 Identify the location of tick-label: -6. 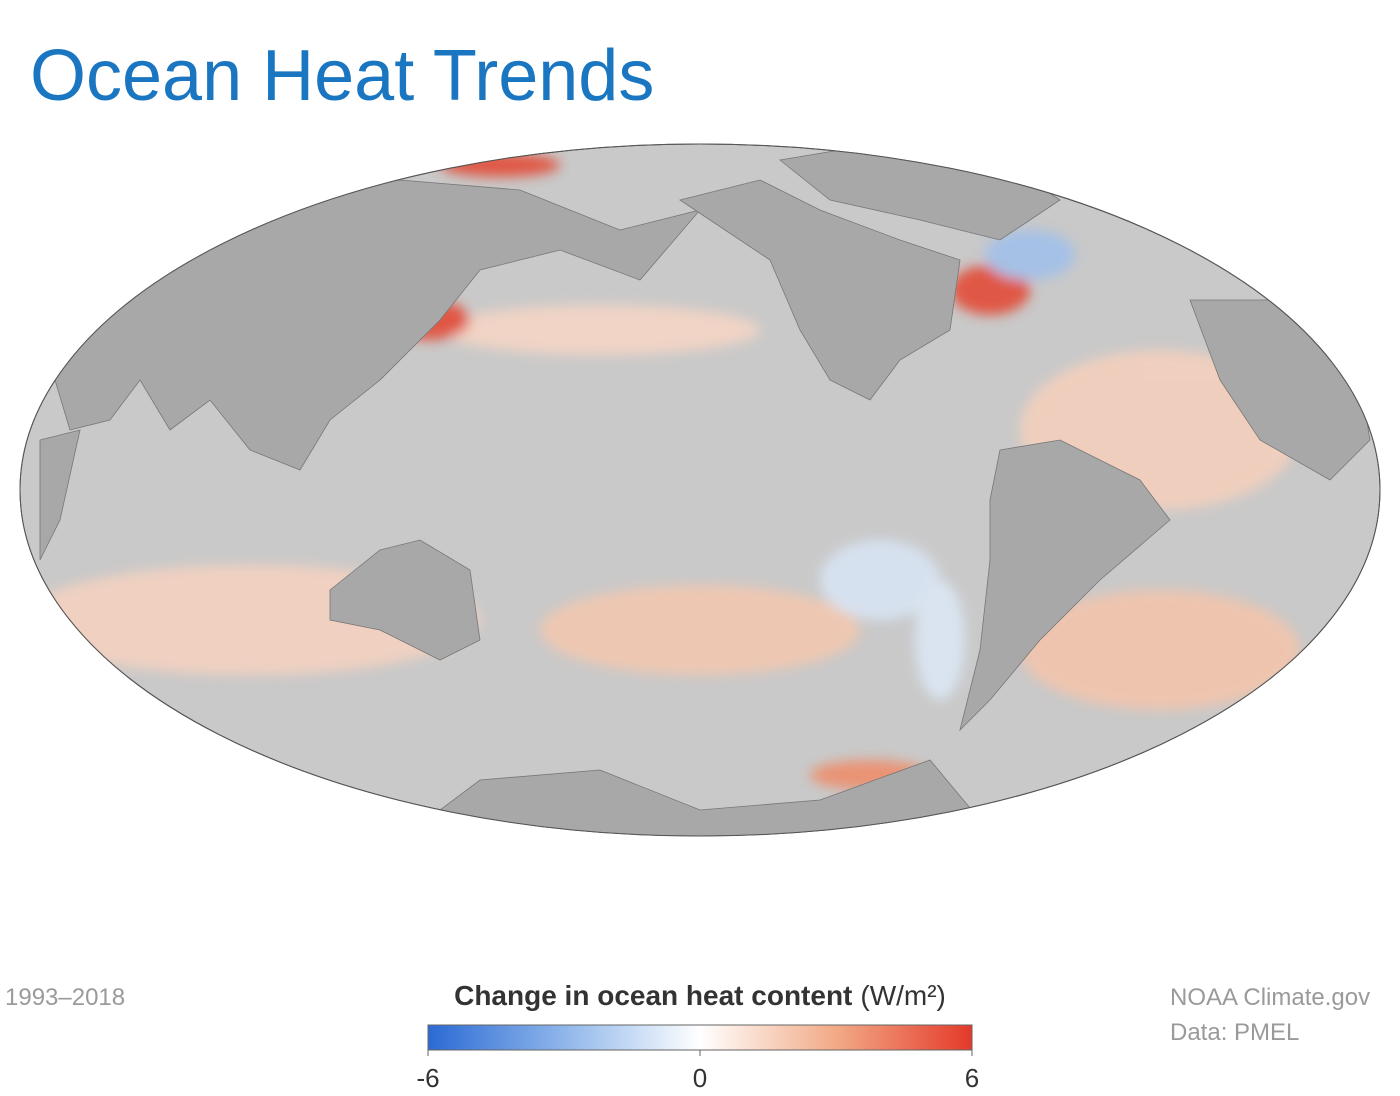
(427, 1078).